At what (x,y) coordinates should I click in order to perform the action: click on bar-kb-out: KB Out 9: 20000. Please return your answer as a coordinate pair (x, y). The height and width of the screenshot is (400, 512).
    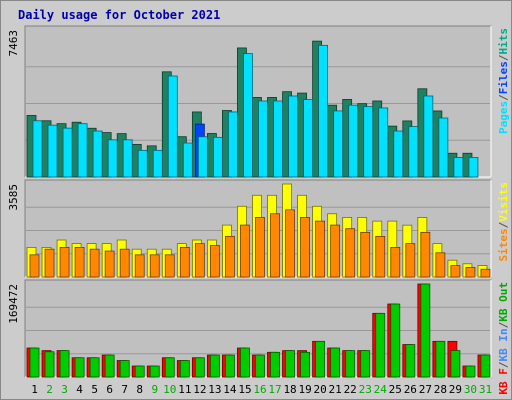
    Looking at the image, I should click on (154, 371).